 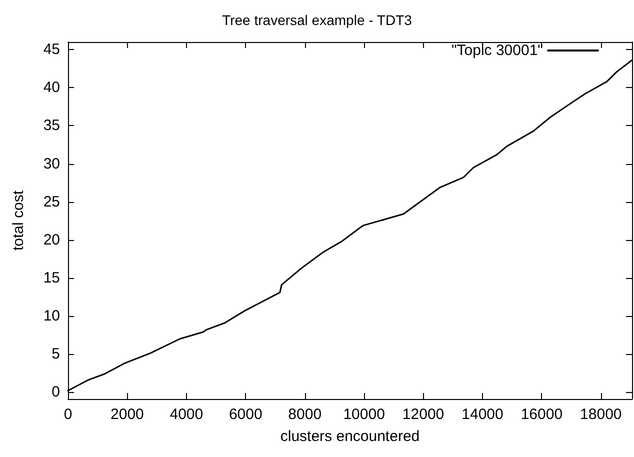 What do you see at coordinates (497, 50) in the screenshot?
I see `legend-label: "Topic 30001"` at bounding box center [497, 50].